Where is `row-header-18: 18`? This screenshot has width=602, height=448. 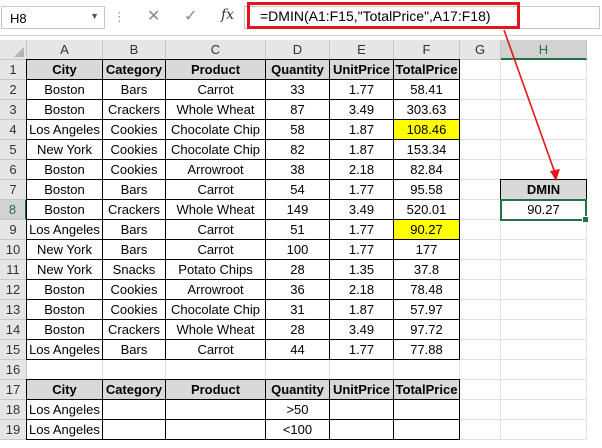 row-header-18: 18 is located at coordinates (13, 410).